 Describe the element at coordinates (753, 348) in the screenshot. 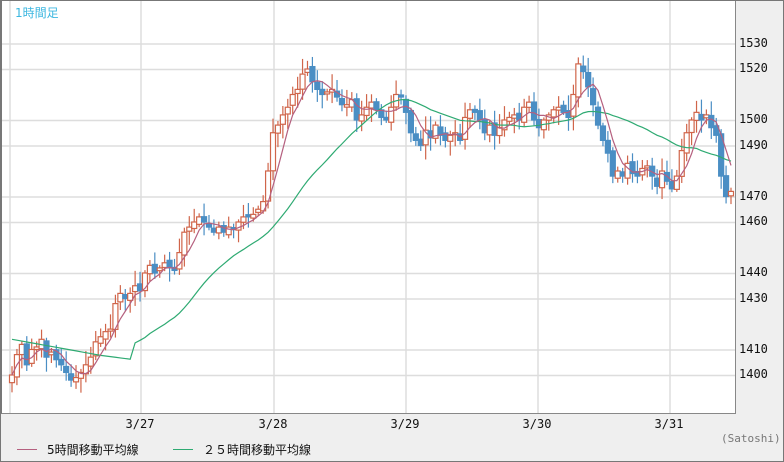

I see `y-tick-label: 1410` at that location.